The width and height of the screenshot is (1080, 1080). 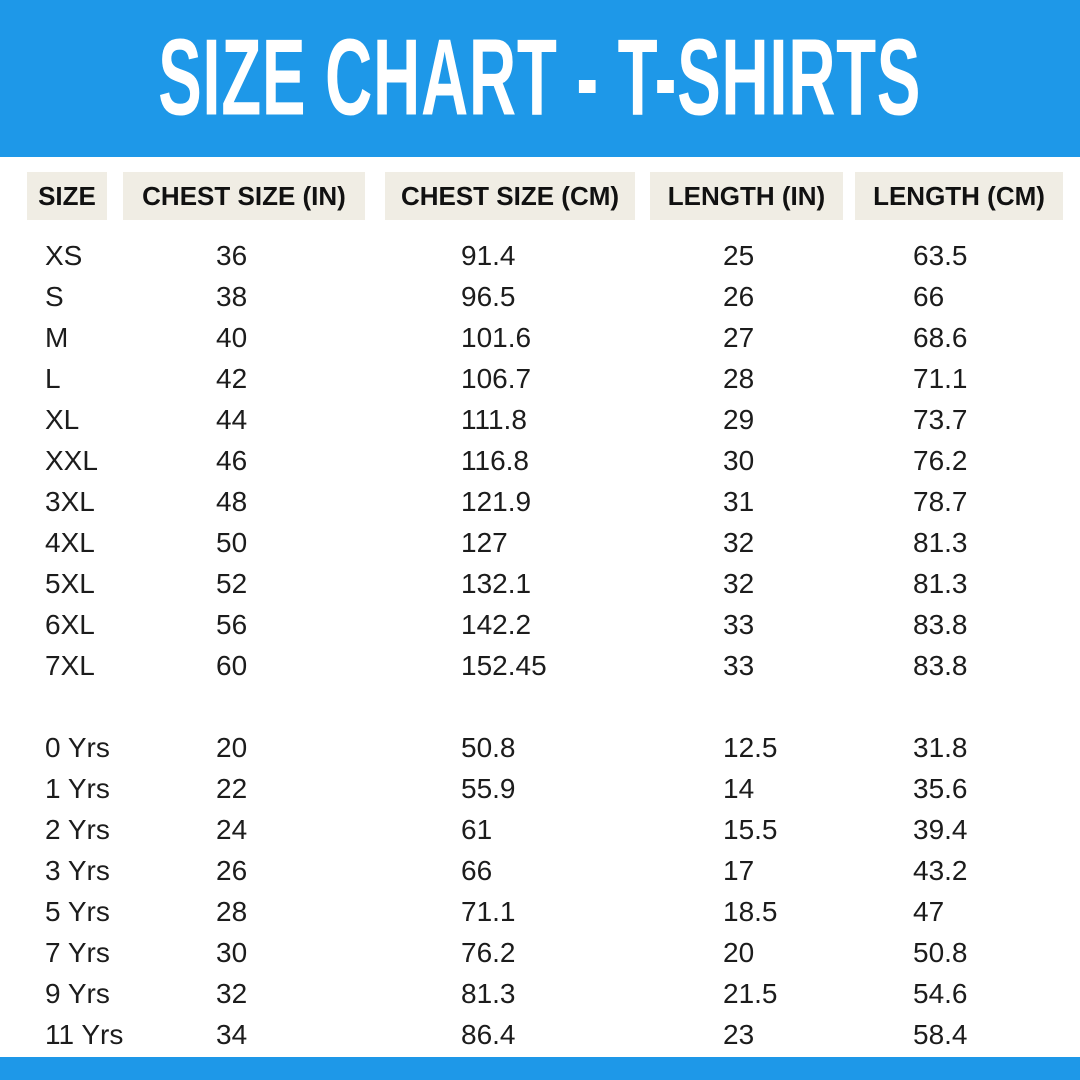 What do you see at coordinates (540, 1034) in the screenshot?
I see `table-row: 11 Yrs 34 86.4 23 58.4` at bounding box center [540, 1034].